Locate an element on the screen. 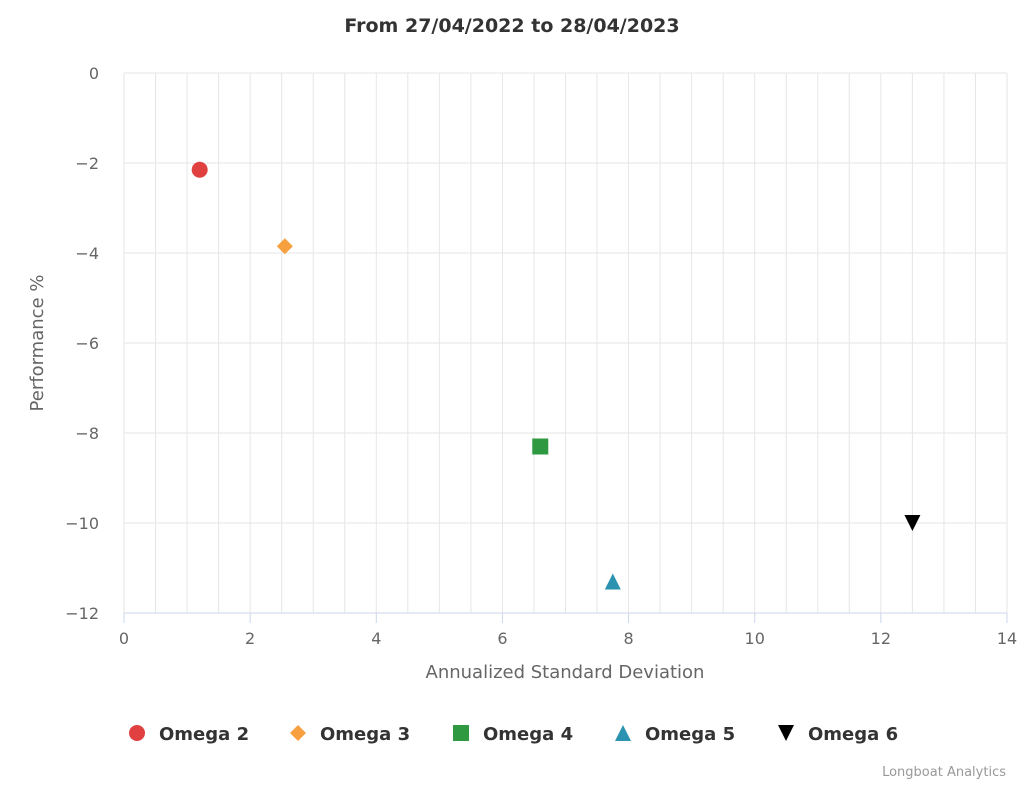  x-tick-label: 6 is located at coordinates (502, 638).